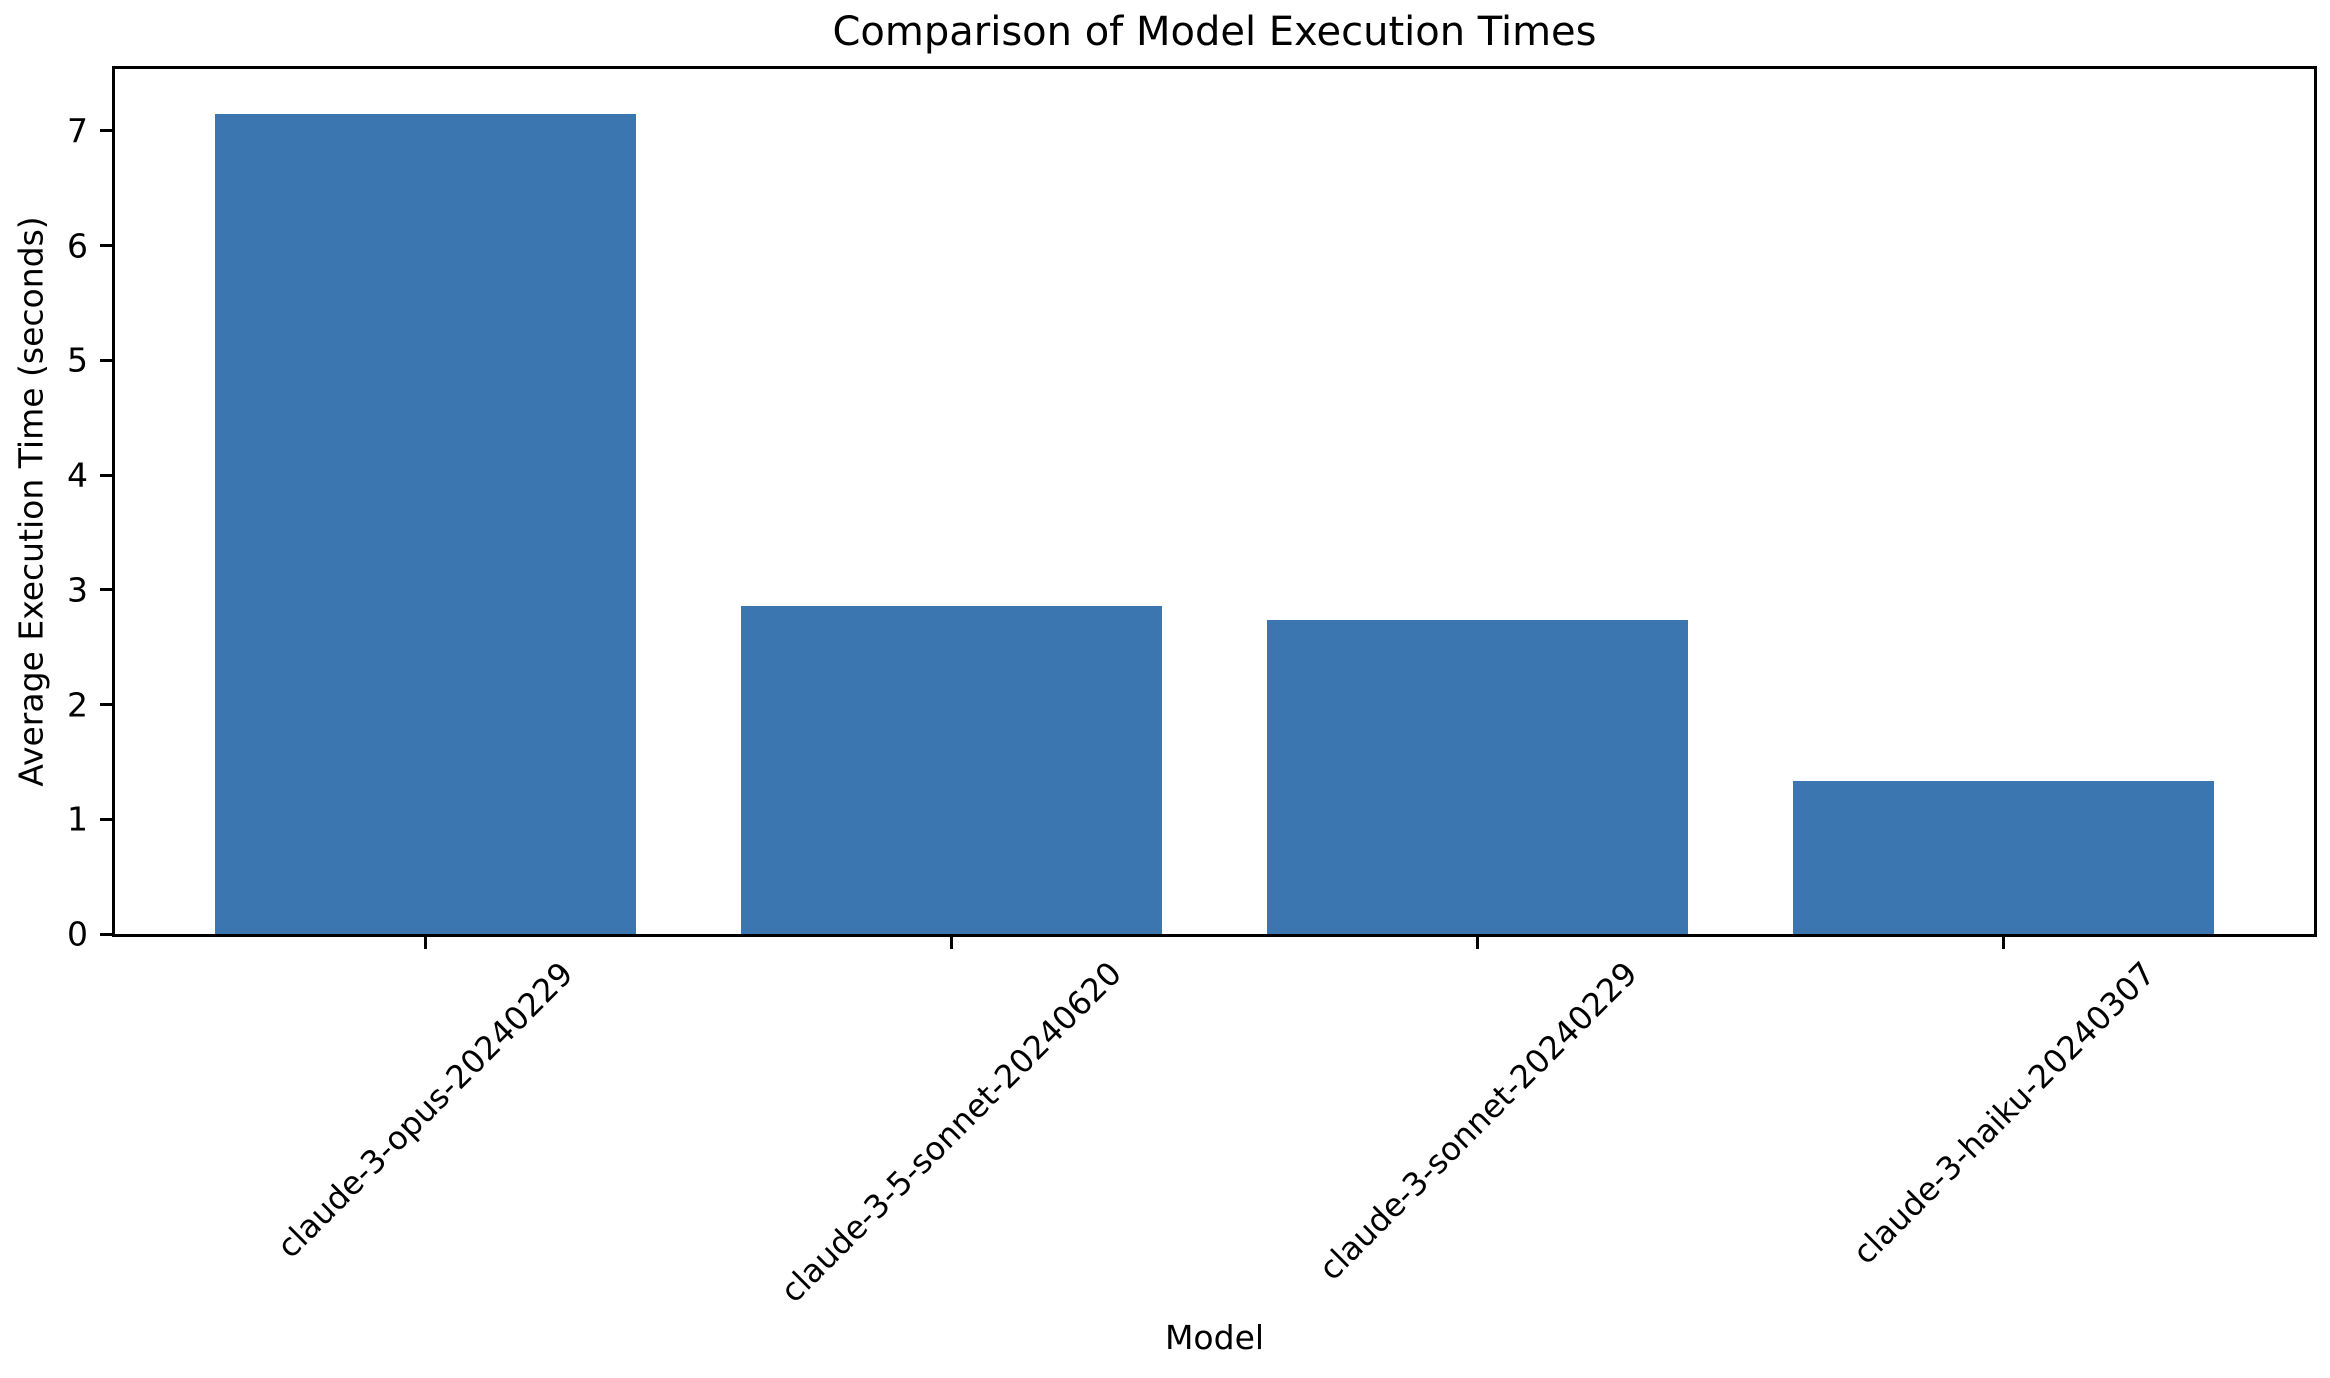 This screenshot has width=2330, height=1378. I want to click on y-axis-label-wrap: Average Execution Time (seconds), so click(31, 501).